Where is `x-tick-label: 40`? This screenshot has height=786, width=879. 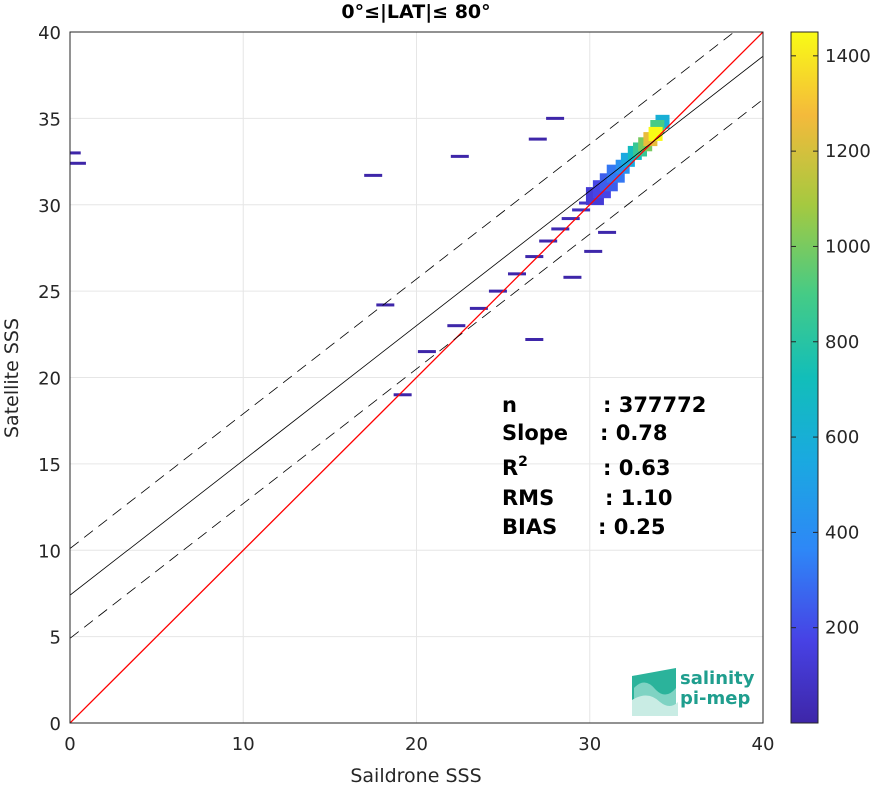 x-tick-label: 40 is located at coordinates (763, 744).